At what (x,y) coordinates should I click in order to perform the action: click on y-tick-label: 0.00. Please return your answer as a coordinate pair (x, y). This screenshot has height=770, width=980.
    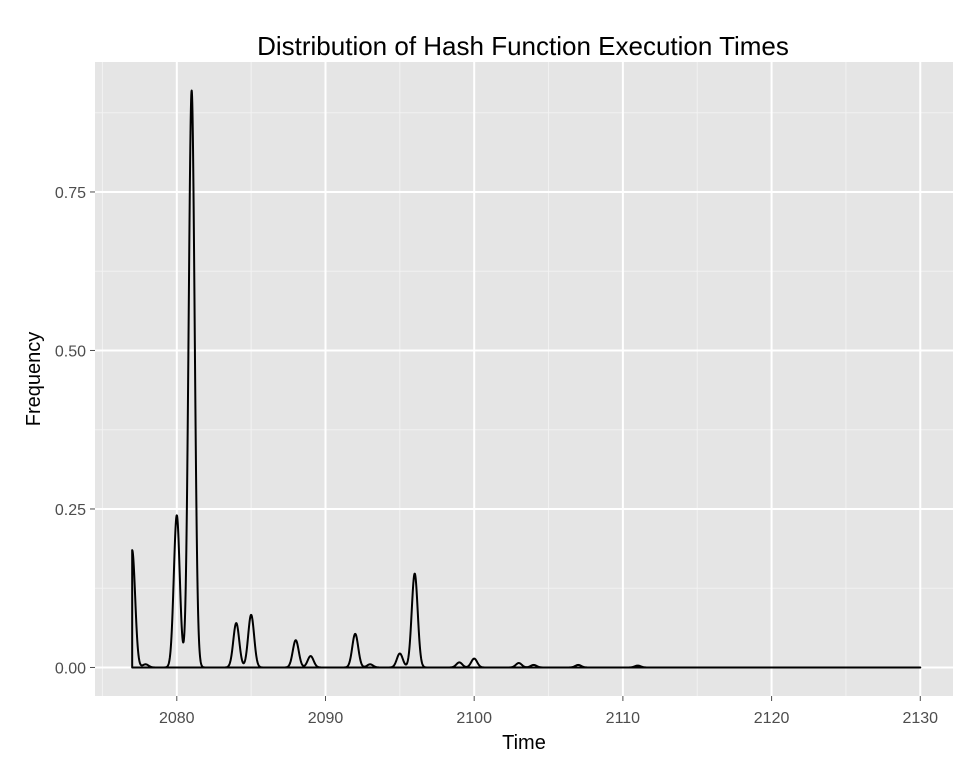
    Looking at the image, I should click on (70, 668).